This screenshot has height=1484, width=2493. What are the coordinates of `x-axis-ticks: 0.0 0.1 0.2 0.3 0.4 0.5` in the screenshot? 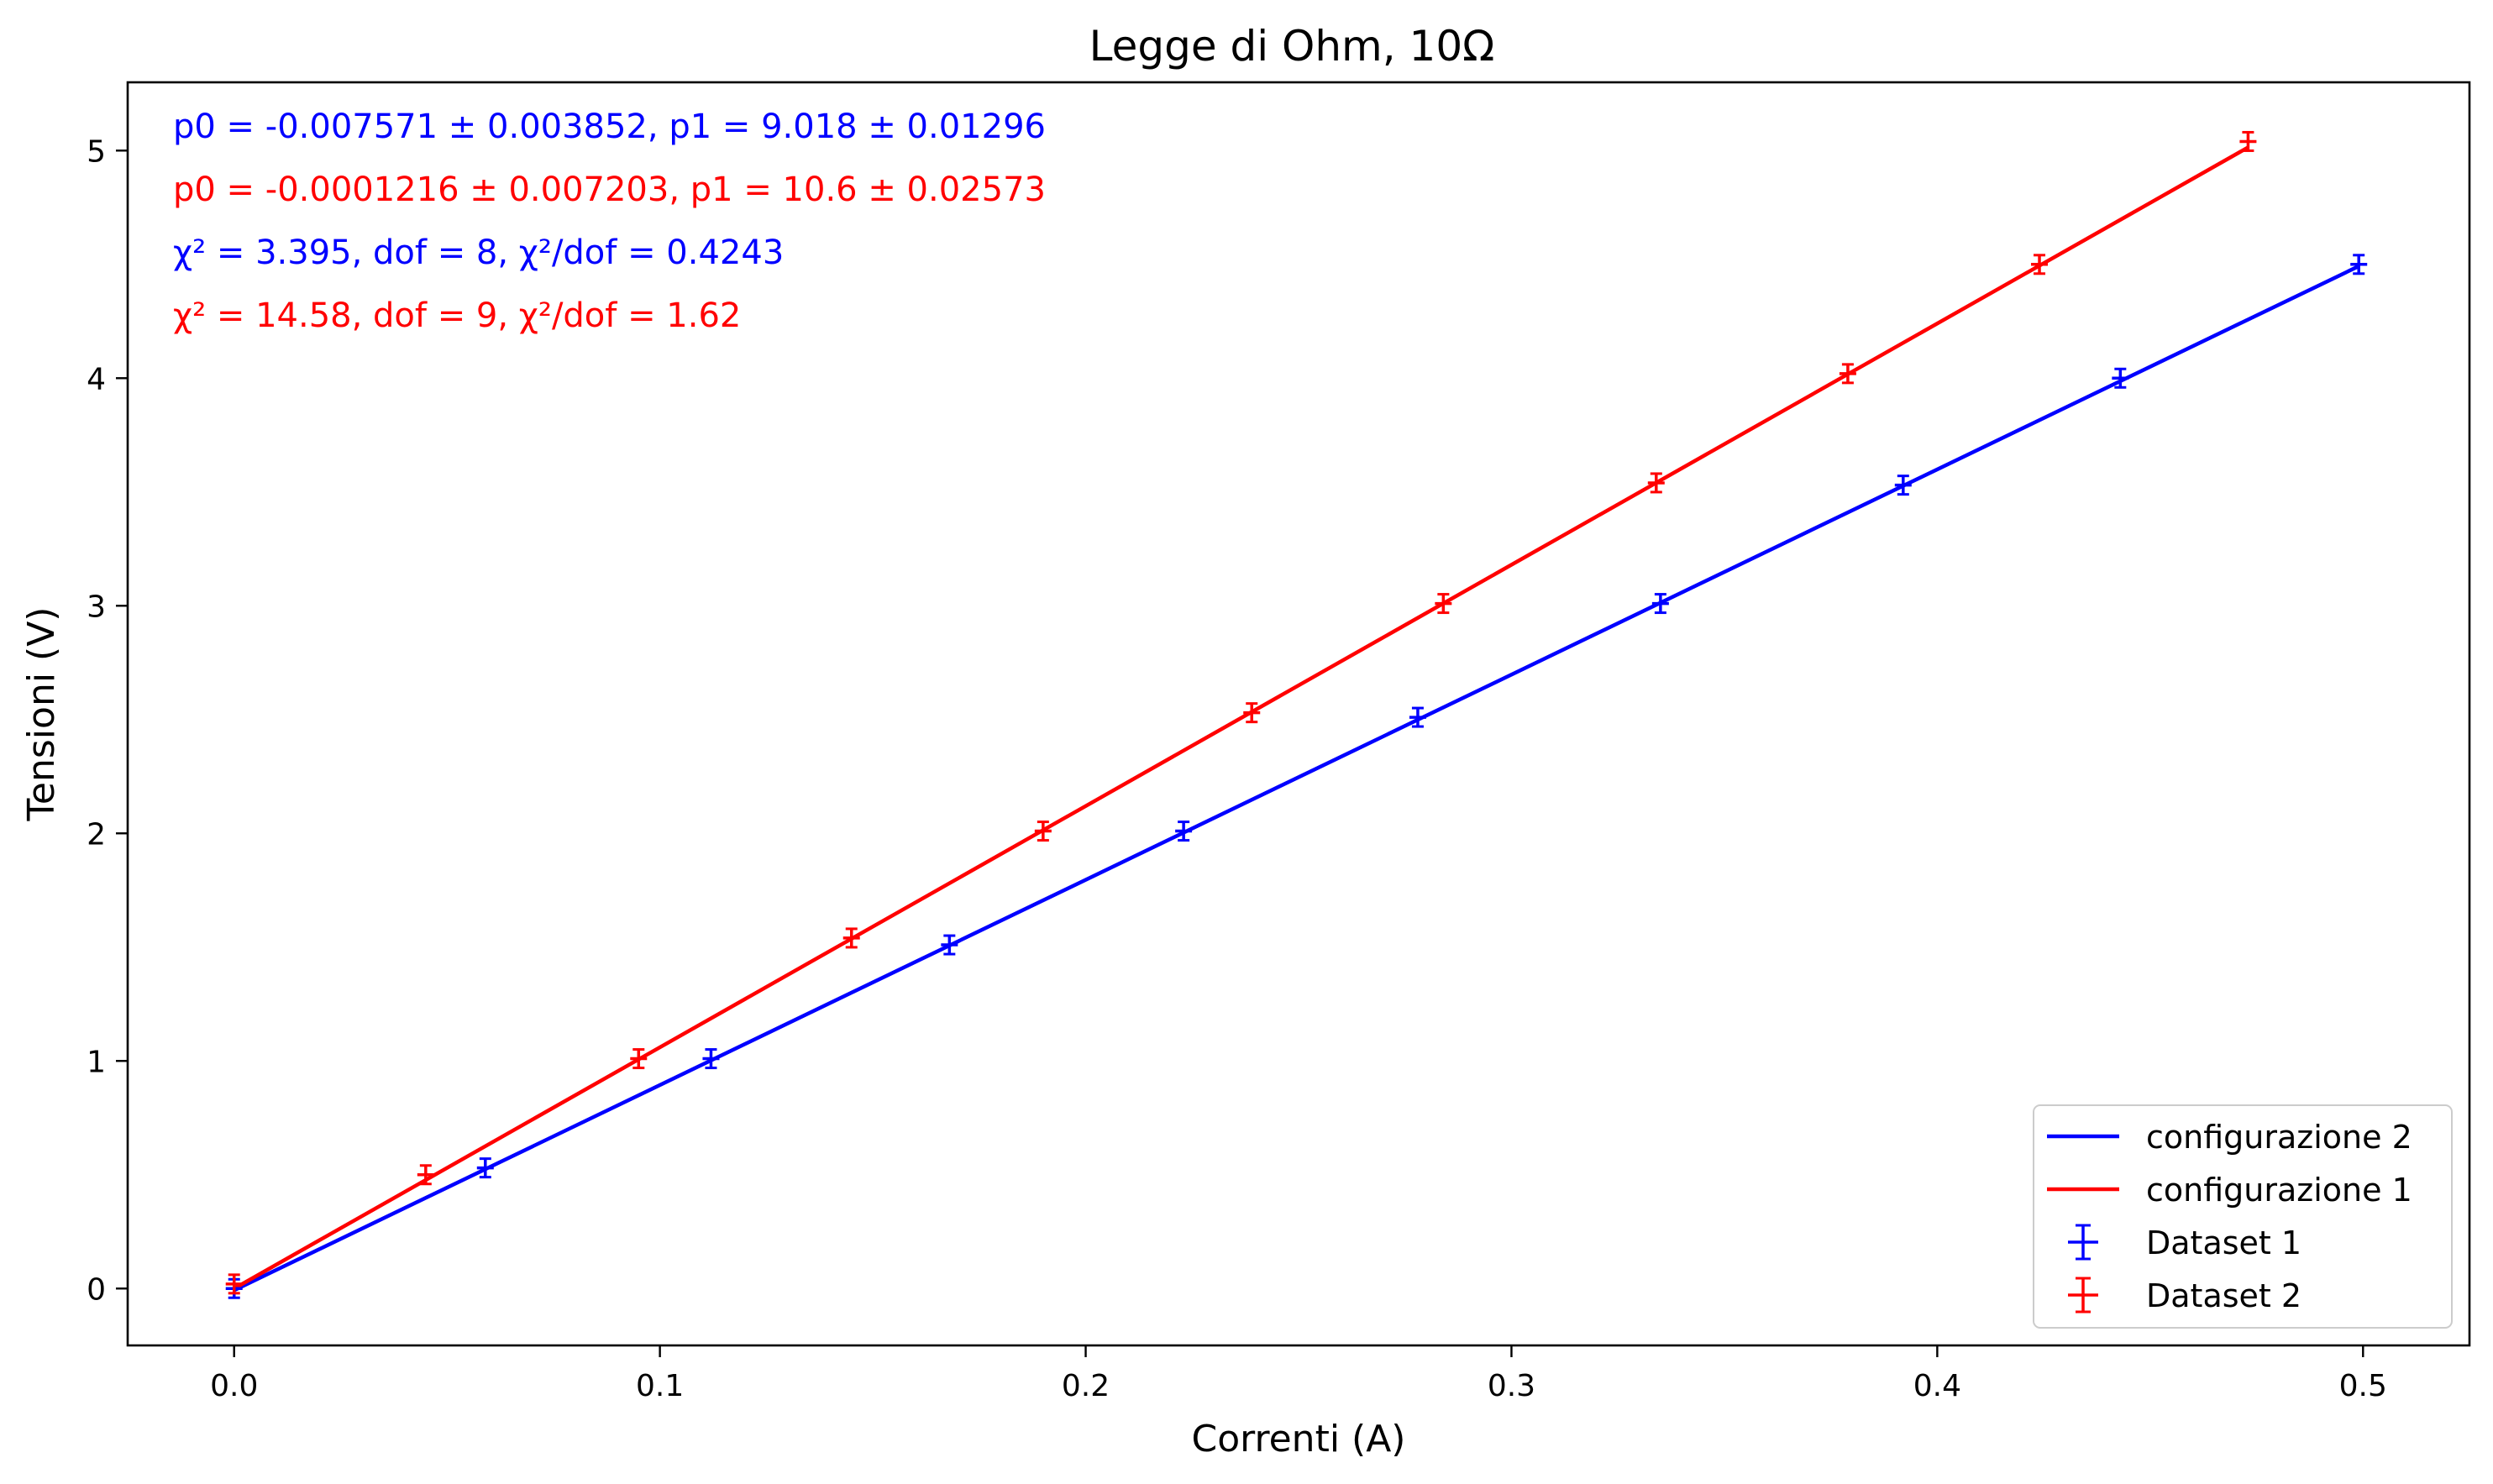 It's located at (1298, 1374).